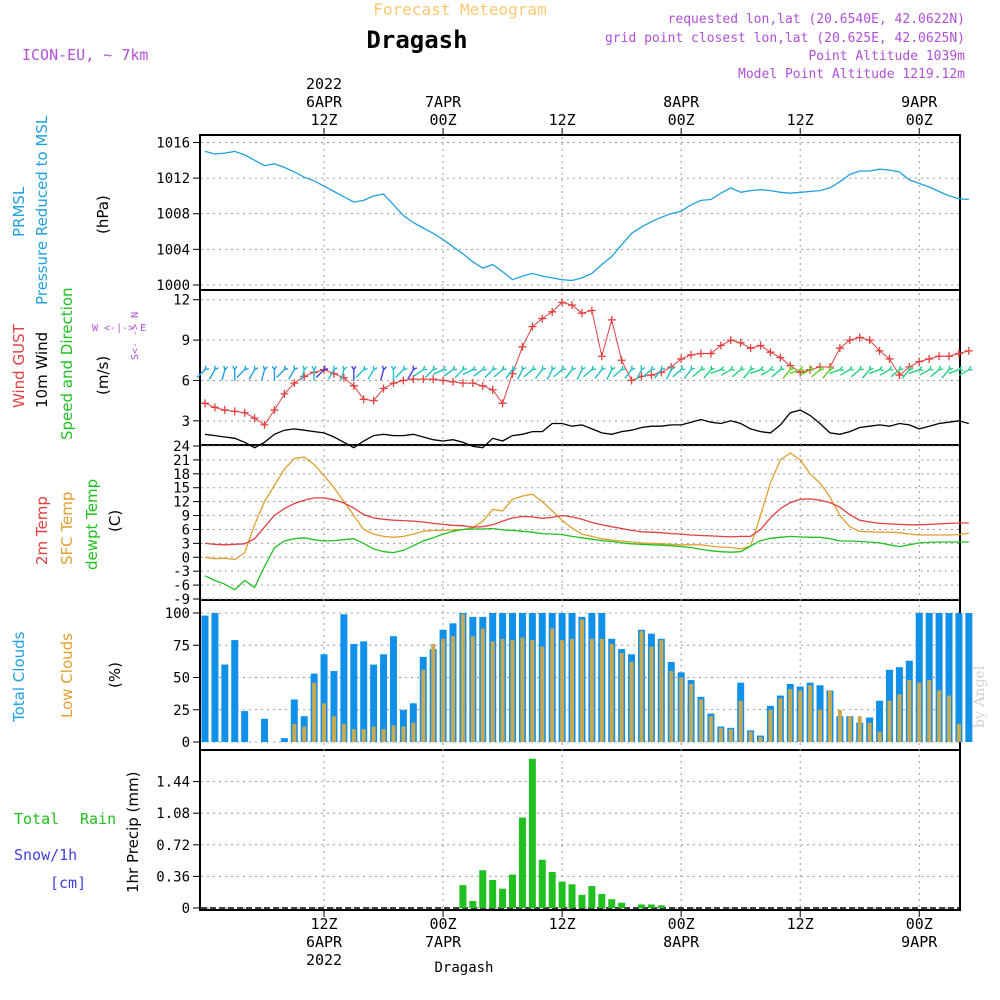 This screenshot has height=1000, width=1000. Describe the element at coordinates (324, 942) in the screenshot. I see `bottom-x-label: 6APR` at that location.